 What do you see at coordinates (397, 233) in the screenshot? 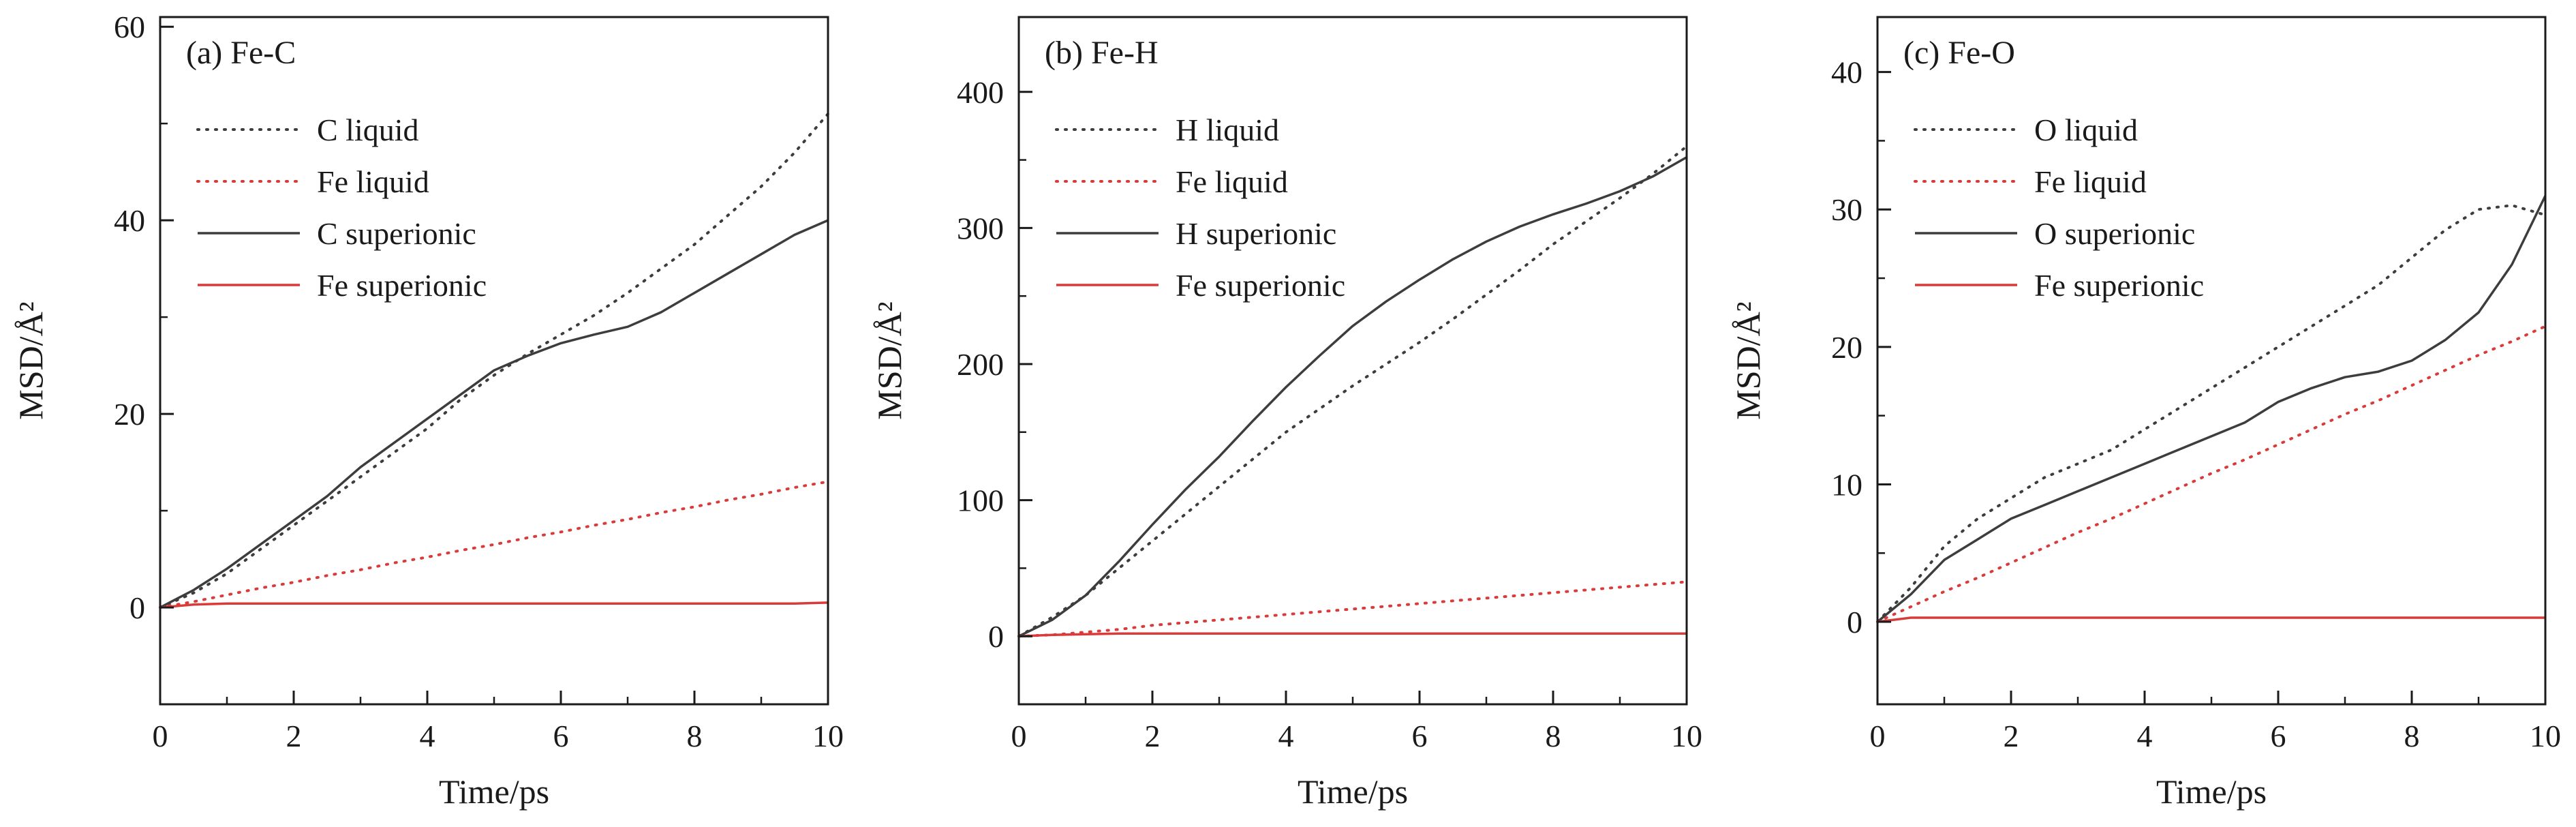
I see `legend-label-c-superionic: C superionic` at bounding box center [397, 233].